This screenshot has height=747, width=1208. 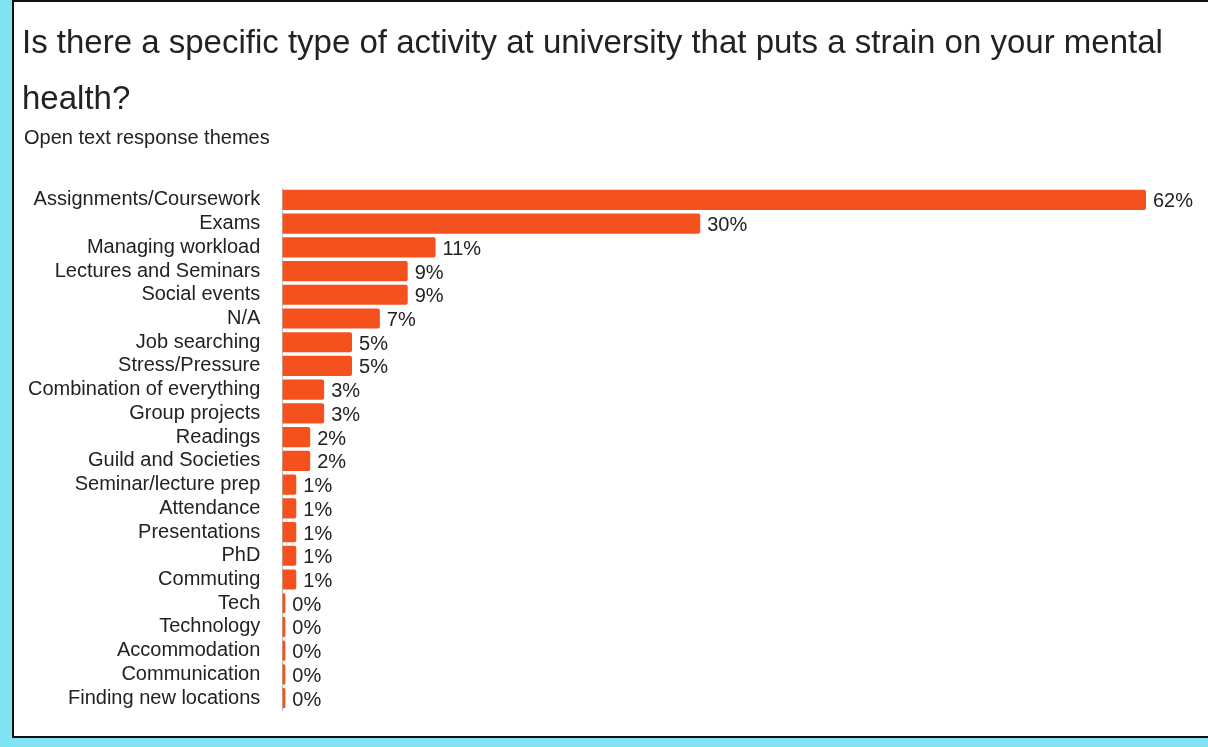 I want to click on y-tick-label: Attendance, so click(x=210, y=506).